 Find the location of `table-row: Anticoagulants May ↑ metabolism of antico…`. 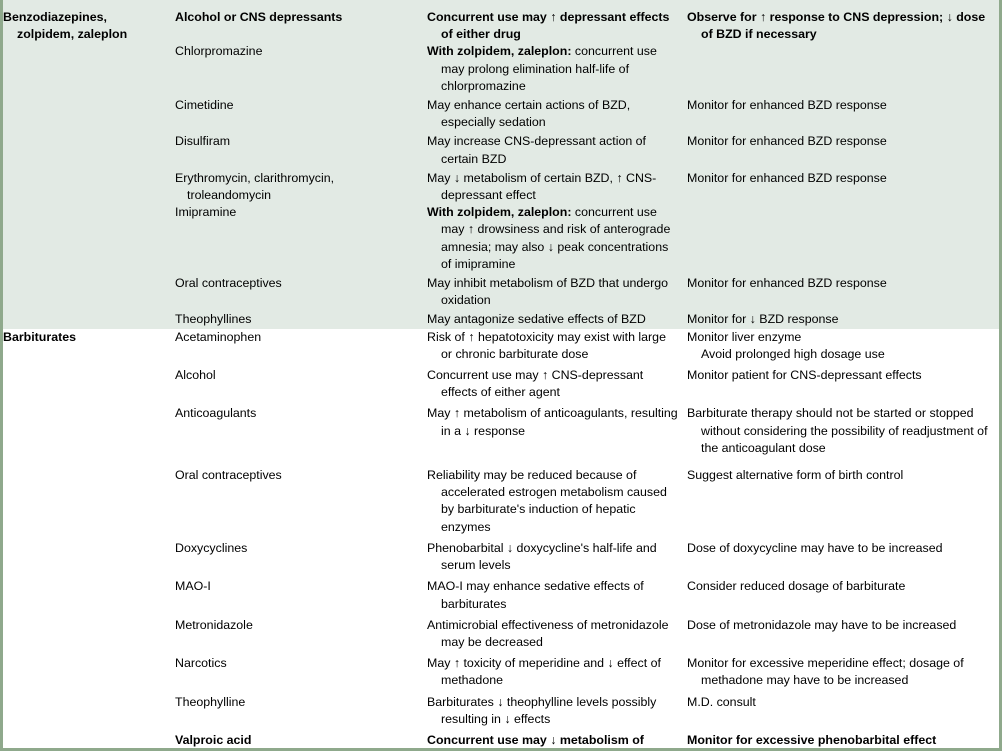

table-row: Anticoagulants May ↑ metabolism of antico… is located at coordinates (501, 436).